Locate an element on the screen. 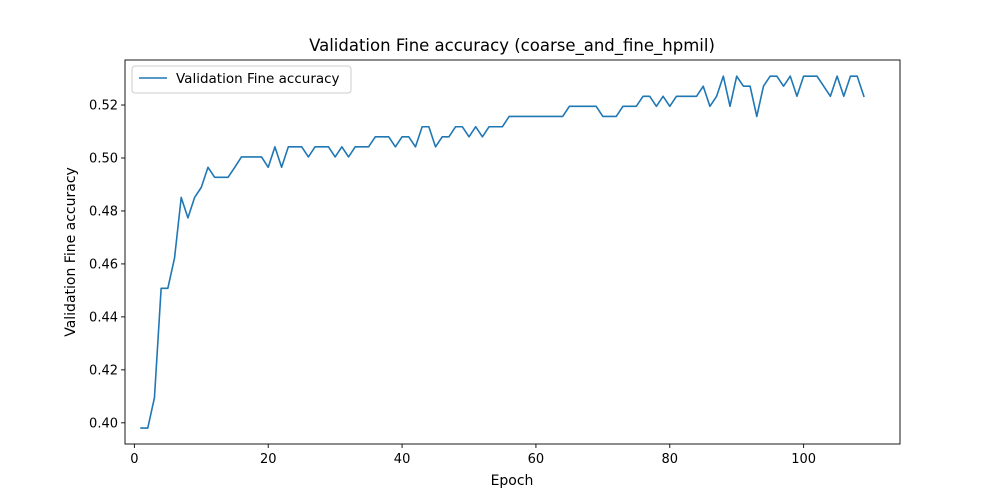 The height and width of the screenshot is (500, 1000). legend-box is located at coordinates (241, 79).